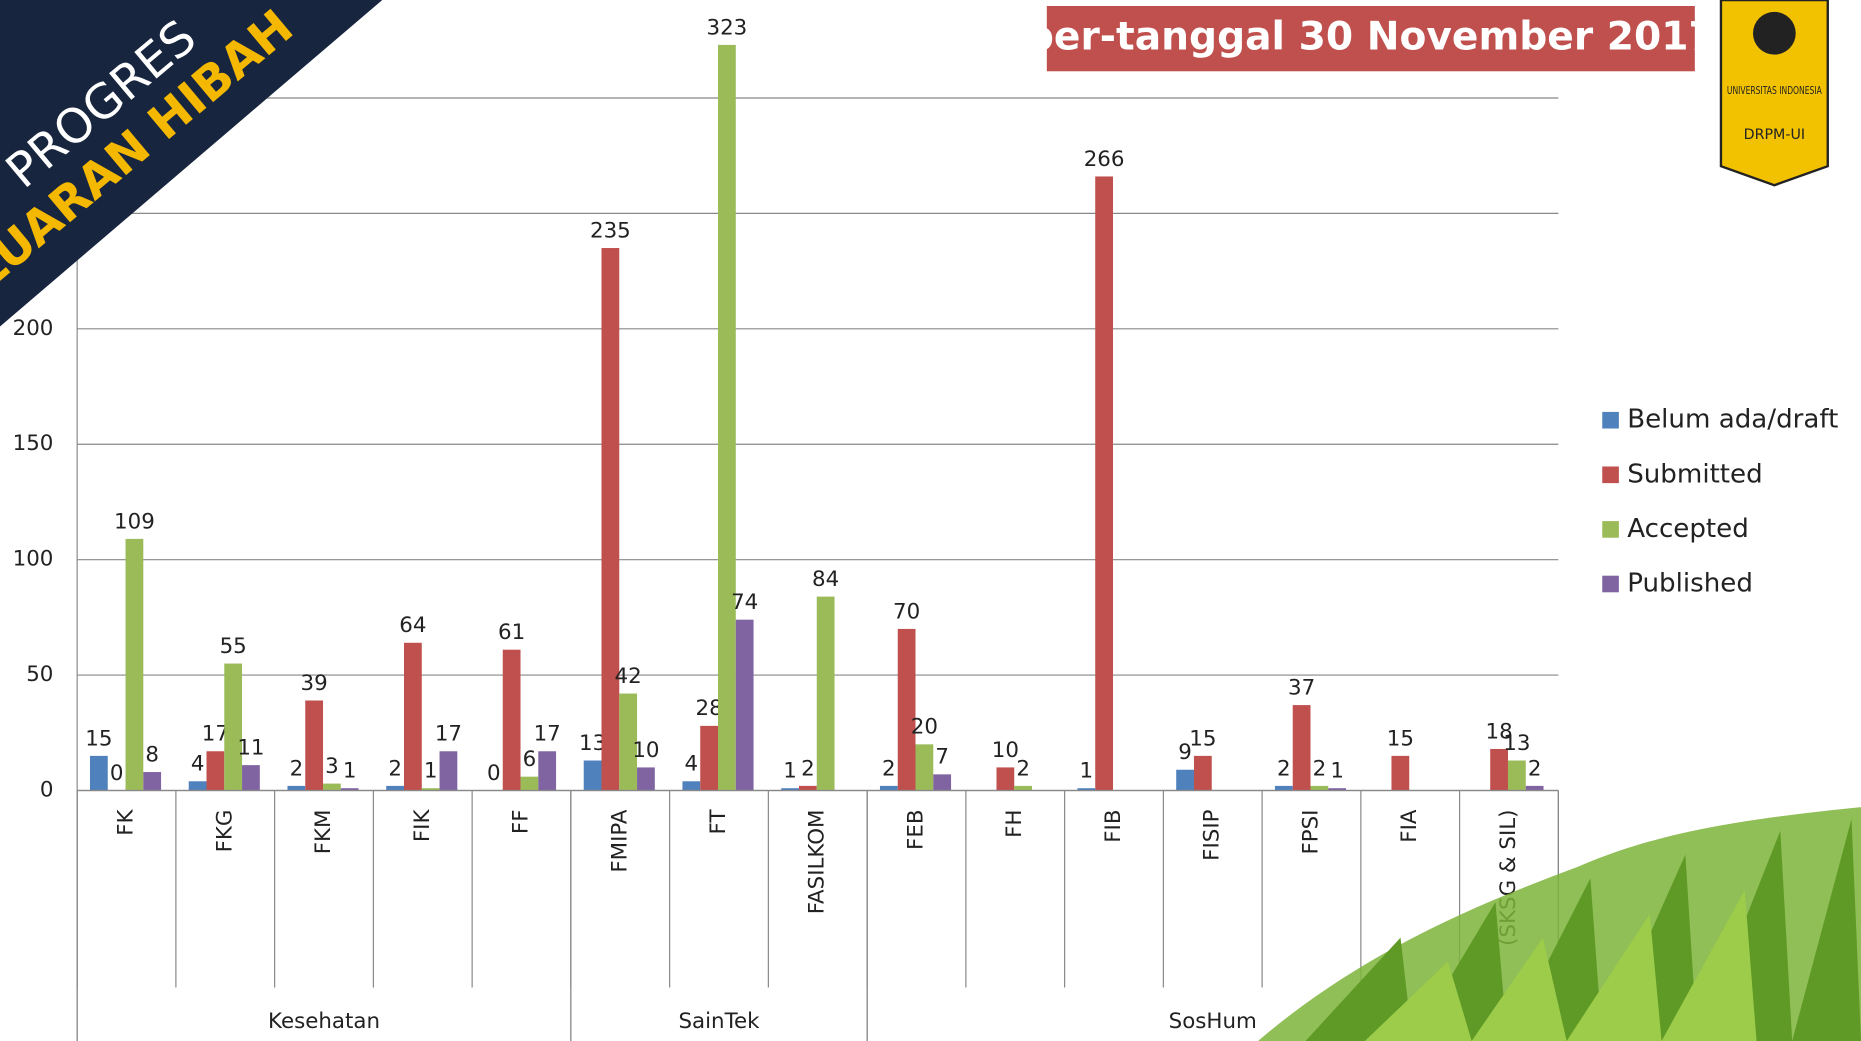  Describe the element at coordinates (610, 230) in the screenshot. I see `data-label: 235` at that location.